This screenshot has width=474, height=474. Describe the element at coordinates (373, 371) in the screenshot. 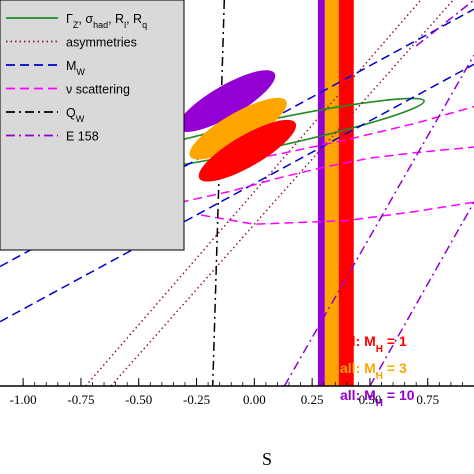

I see `band-label: all: MH = 3` at that location.